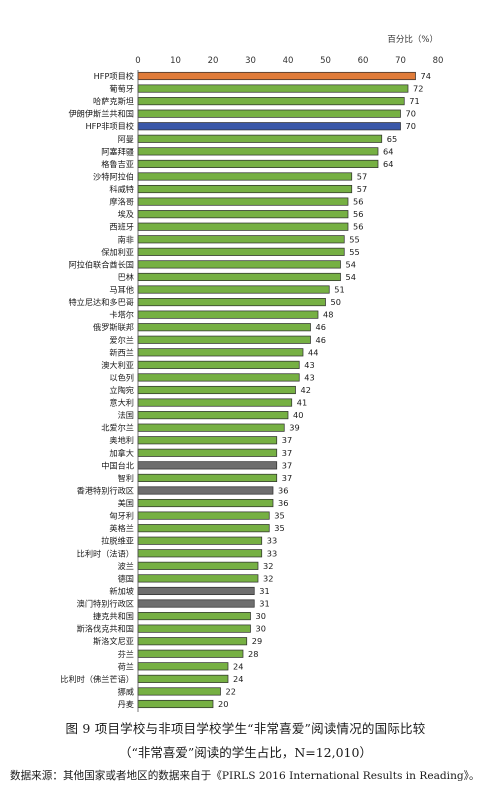 The width and height of the screenshot is (491, 800). Describe the element at coordinates (109, 126) in the screenshot. I see `category-label: HFP非项目校` at that location.